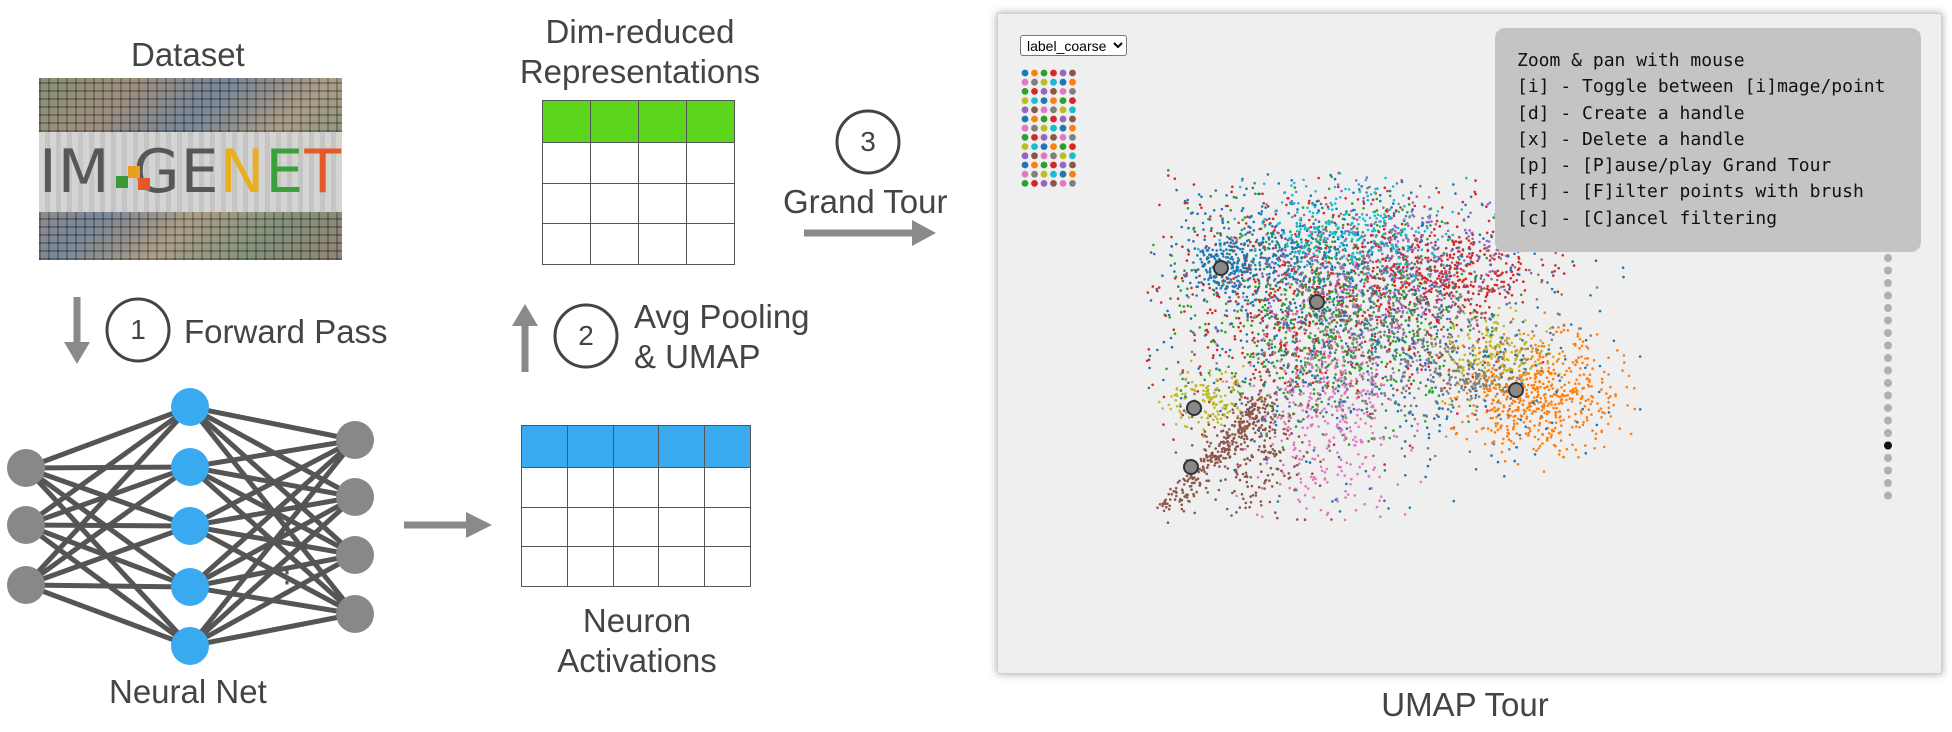  Describe the element at coordinates (355, 497) in the screenshot. I see `output-node` at that location.